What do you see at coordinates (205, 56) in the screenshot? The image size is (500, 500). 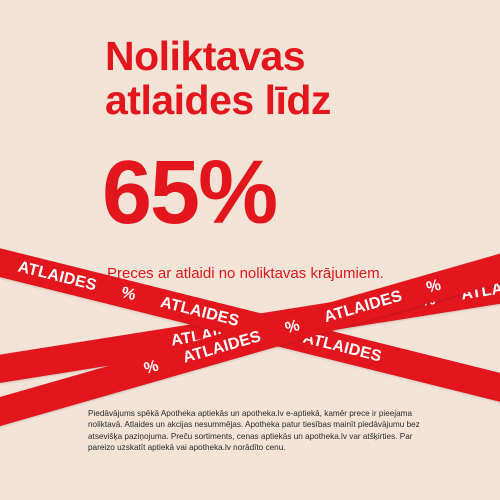 I see `headline-line-1: Noliktavas` at bounding box center [205, 56].